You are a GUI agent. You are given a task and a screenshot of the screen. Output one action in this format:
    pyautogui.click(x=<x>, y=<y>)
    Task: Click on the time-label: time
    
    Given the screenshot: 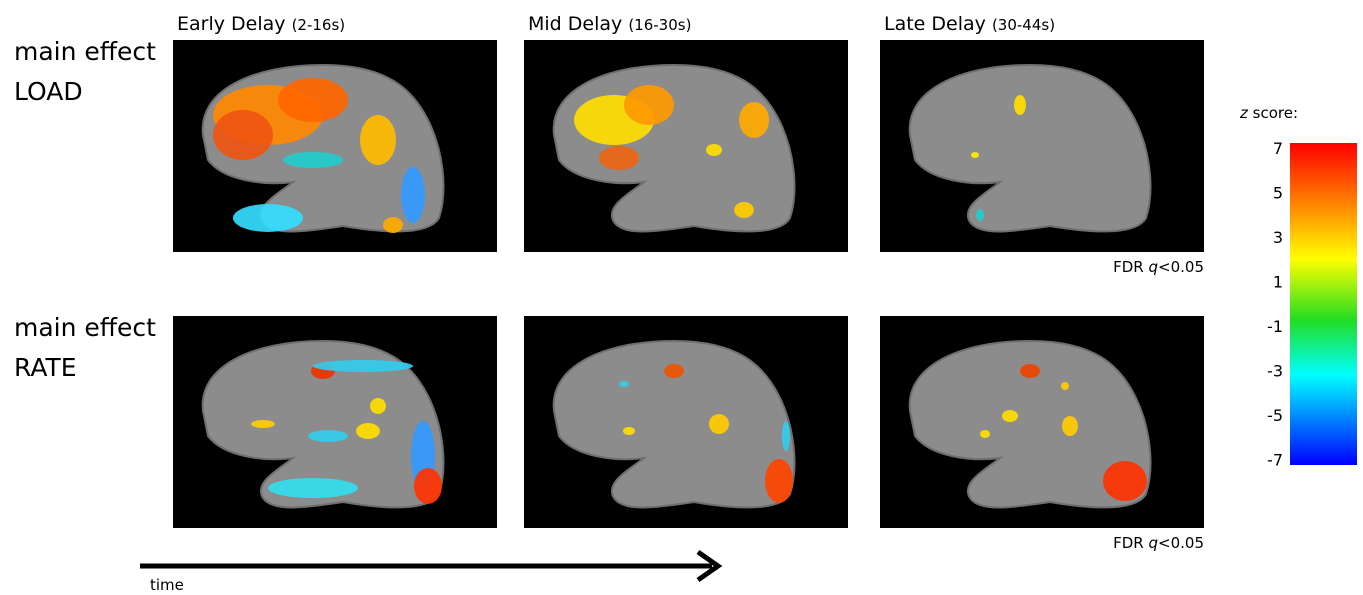 What is the action you would take?
    pyautogui.click(x=167, y=585)
    